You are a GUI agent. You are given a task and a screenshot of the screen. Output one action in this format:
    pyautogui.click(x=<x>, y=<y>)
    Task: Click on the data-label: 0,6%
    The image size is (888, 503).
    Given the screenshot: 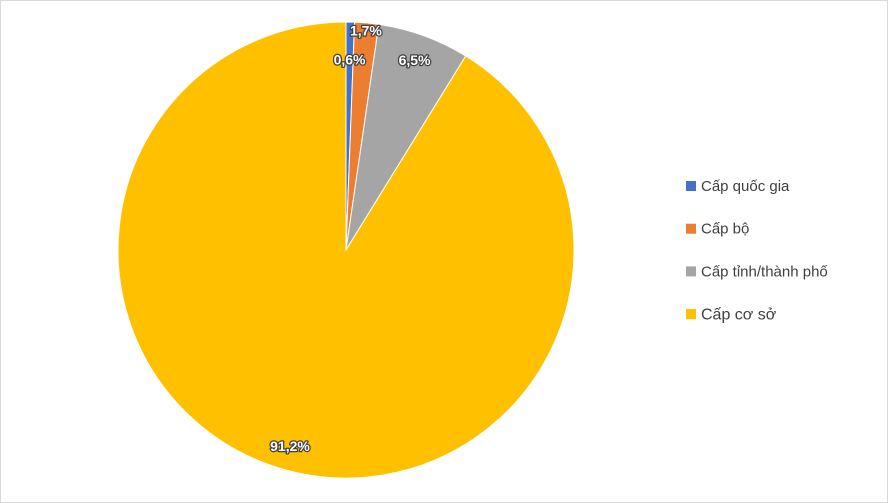 What is the action you would take?
    pyautogui.click(x=350, y=59)
    